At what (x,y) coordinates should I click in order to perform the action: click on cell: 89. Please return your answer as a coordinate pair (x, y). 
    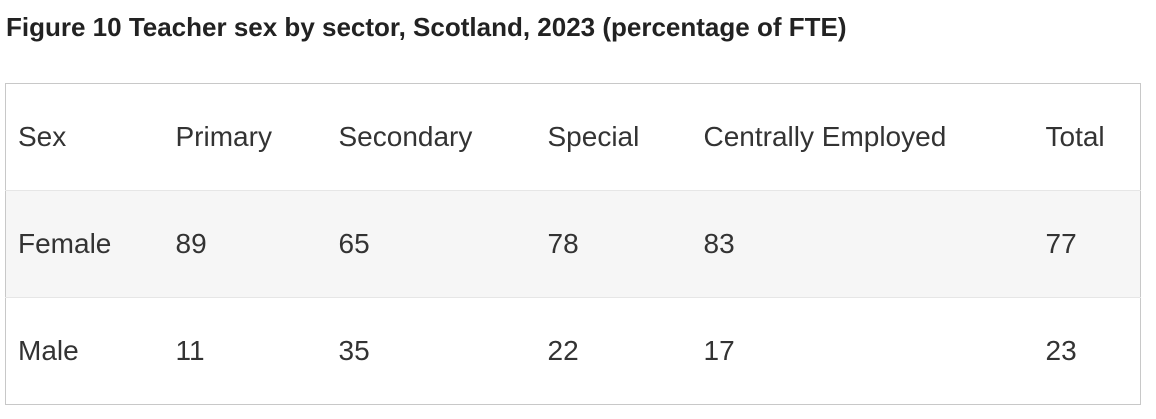
    Looking at the image, I should click on (245, 244).